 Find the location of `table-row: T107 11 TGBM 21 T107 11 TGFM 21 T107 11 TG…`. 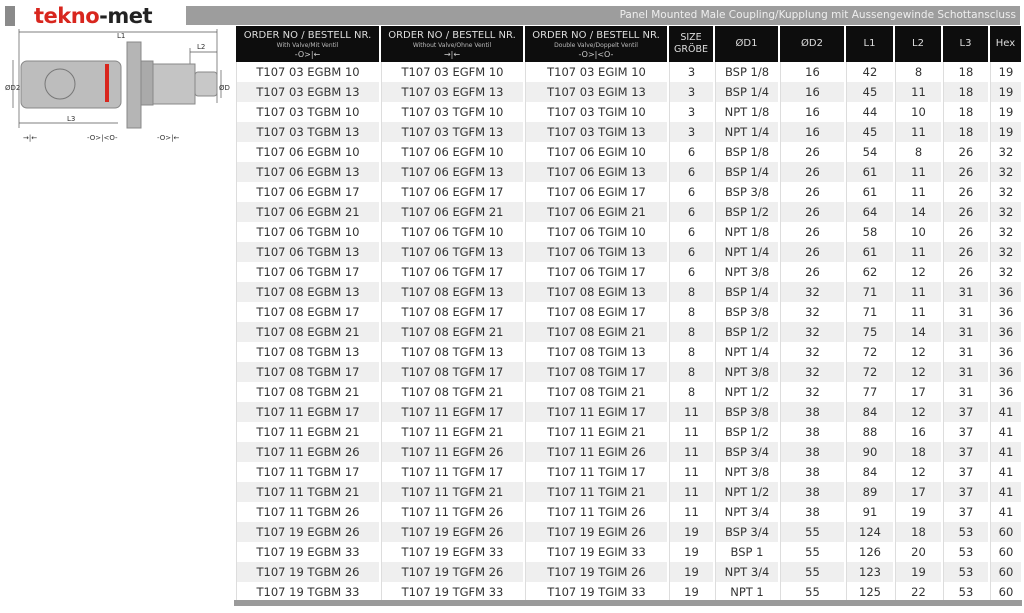

table-row: T107 11 TGBM 21 T107 11 TGFM 21 T107 11 TG… is located at coordinates (628, 492).